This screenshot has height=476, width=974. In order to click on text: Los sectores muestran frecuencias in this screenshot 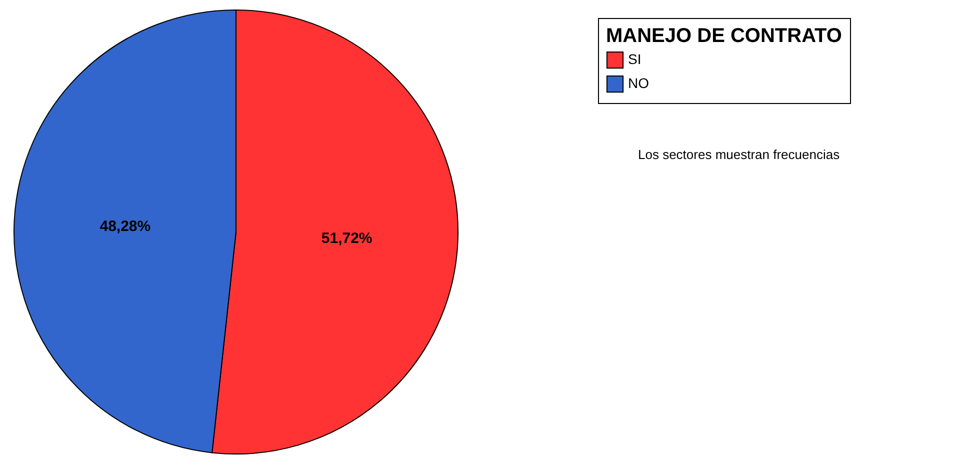, I will do `click(739, 154)`.